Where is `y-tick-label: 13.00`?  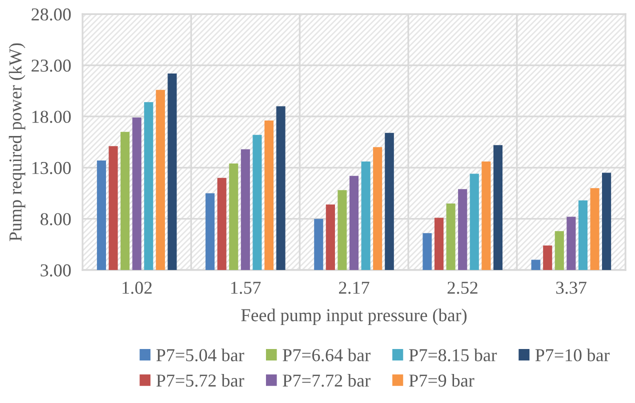
y-tick-label: 13.00 is located at coordinates (51, 168).